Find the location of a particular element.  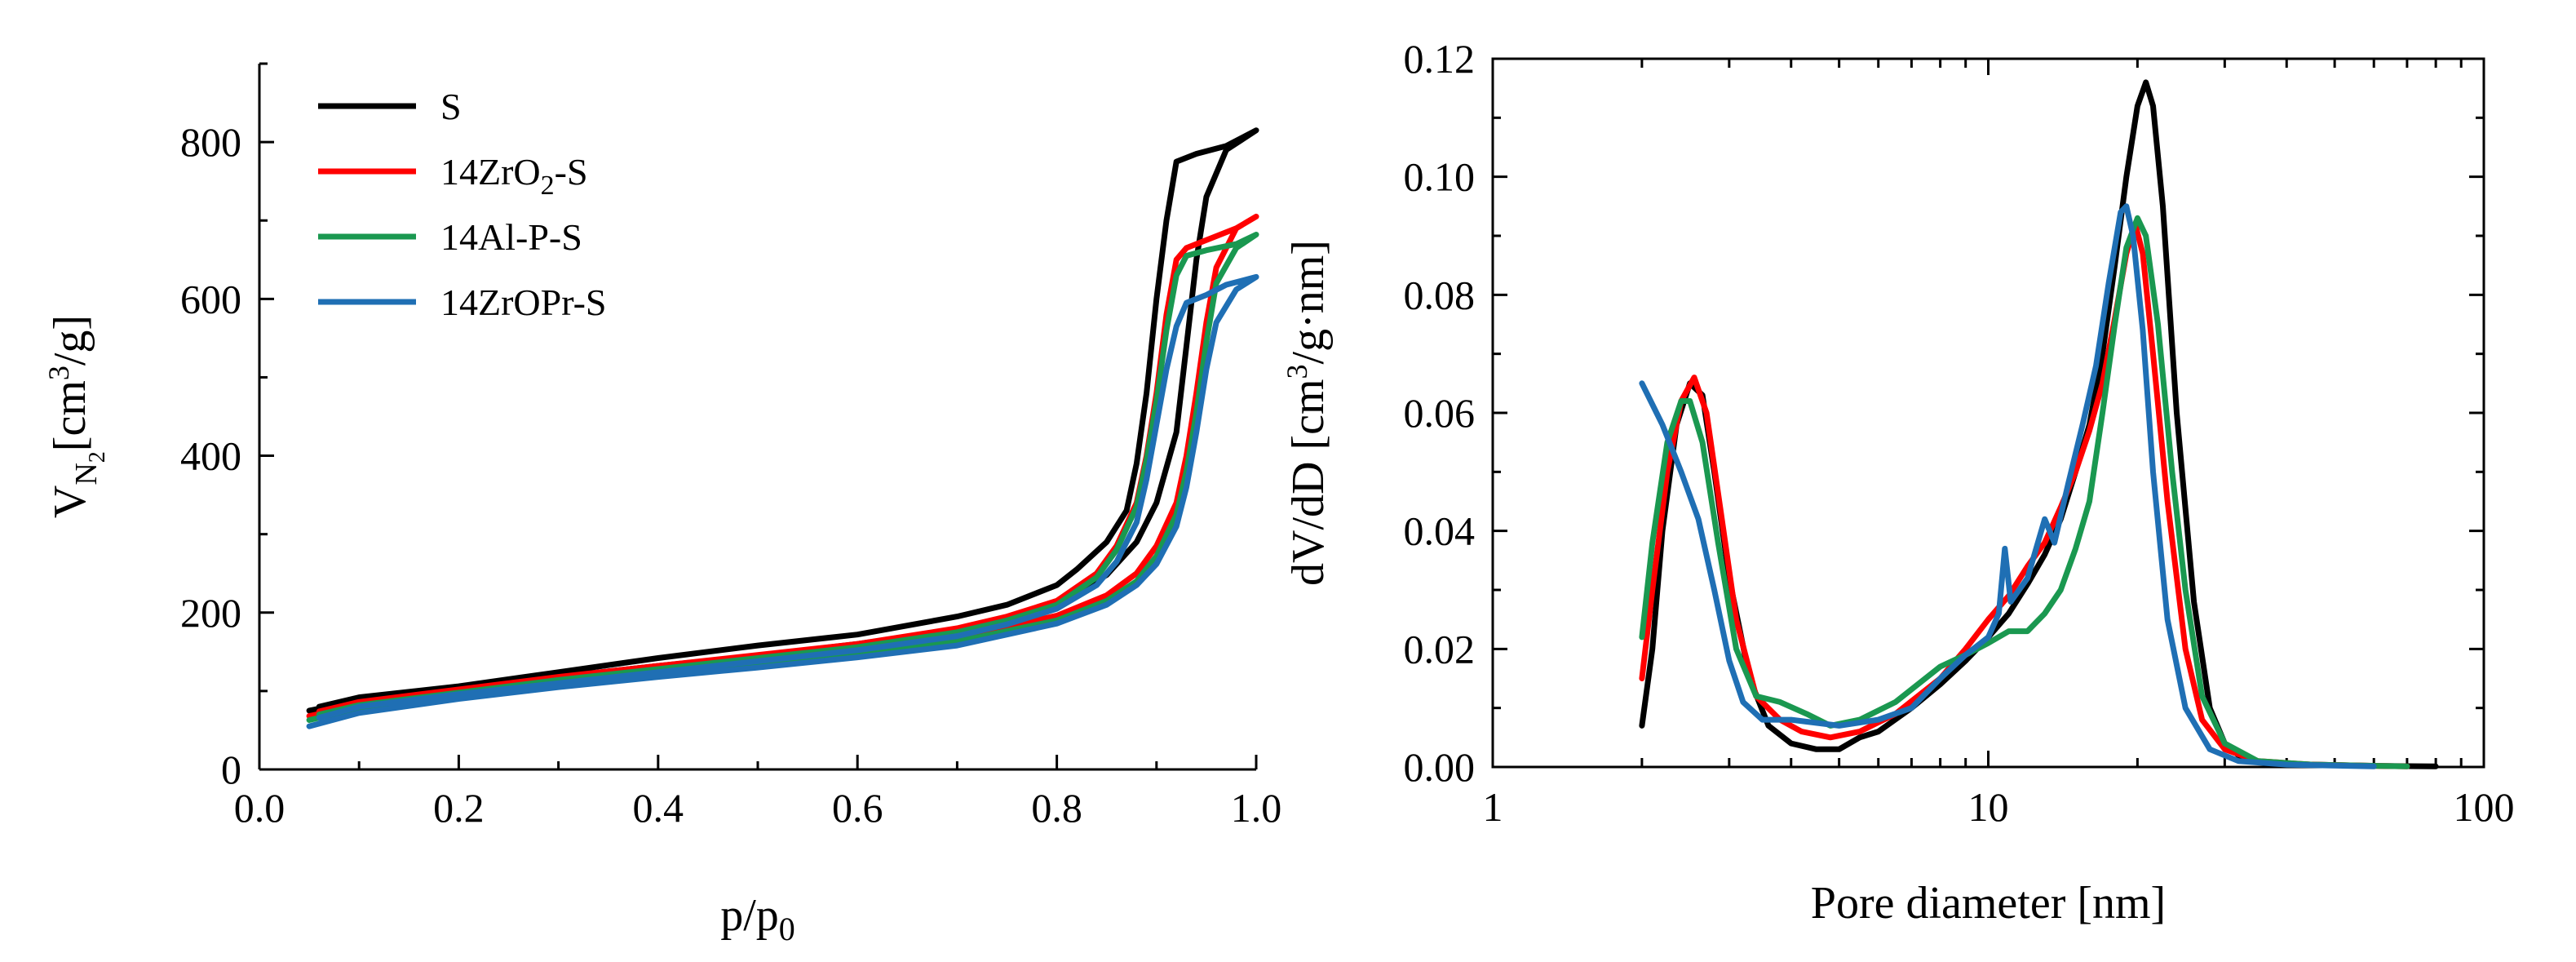

legend-label-14al-p-s: 14Al-P-S is located at coordinates (511, 237).